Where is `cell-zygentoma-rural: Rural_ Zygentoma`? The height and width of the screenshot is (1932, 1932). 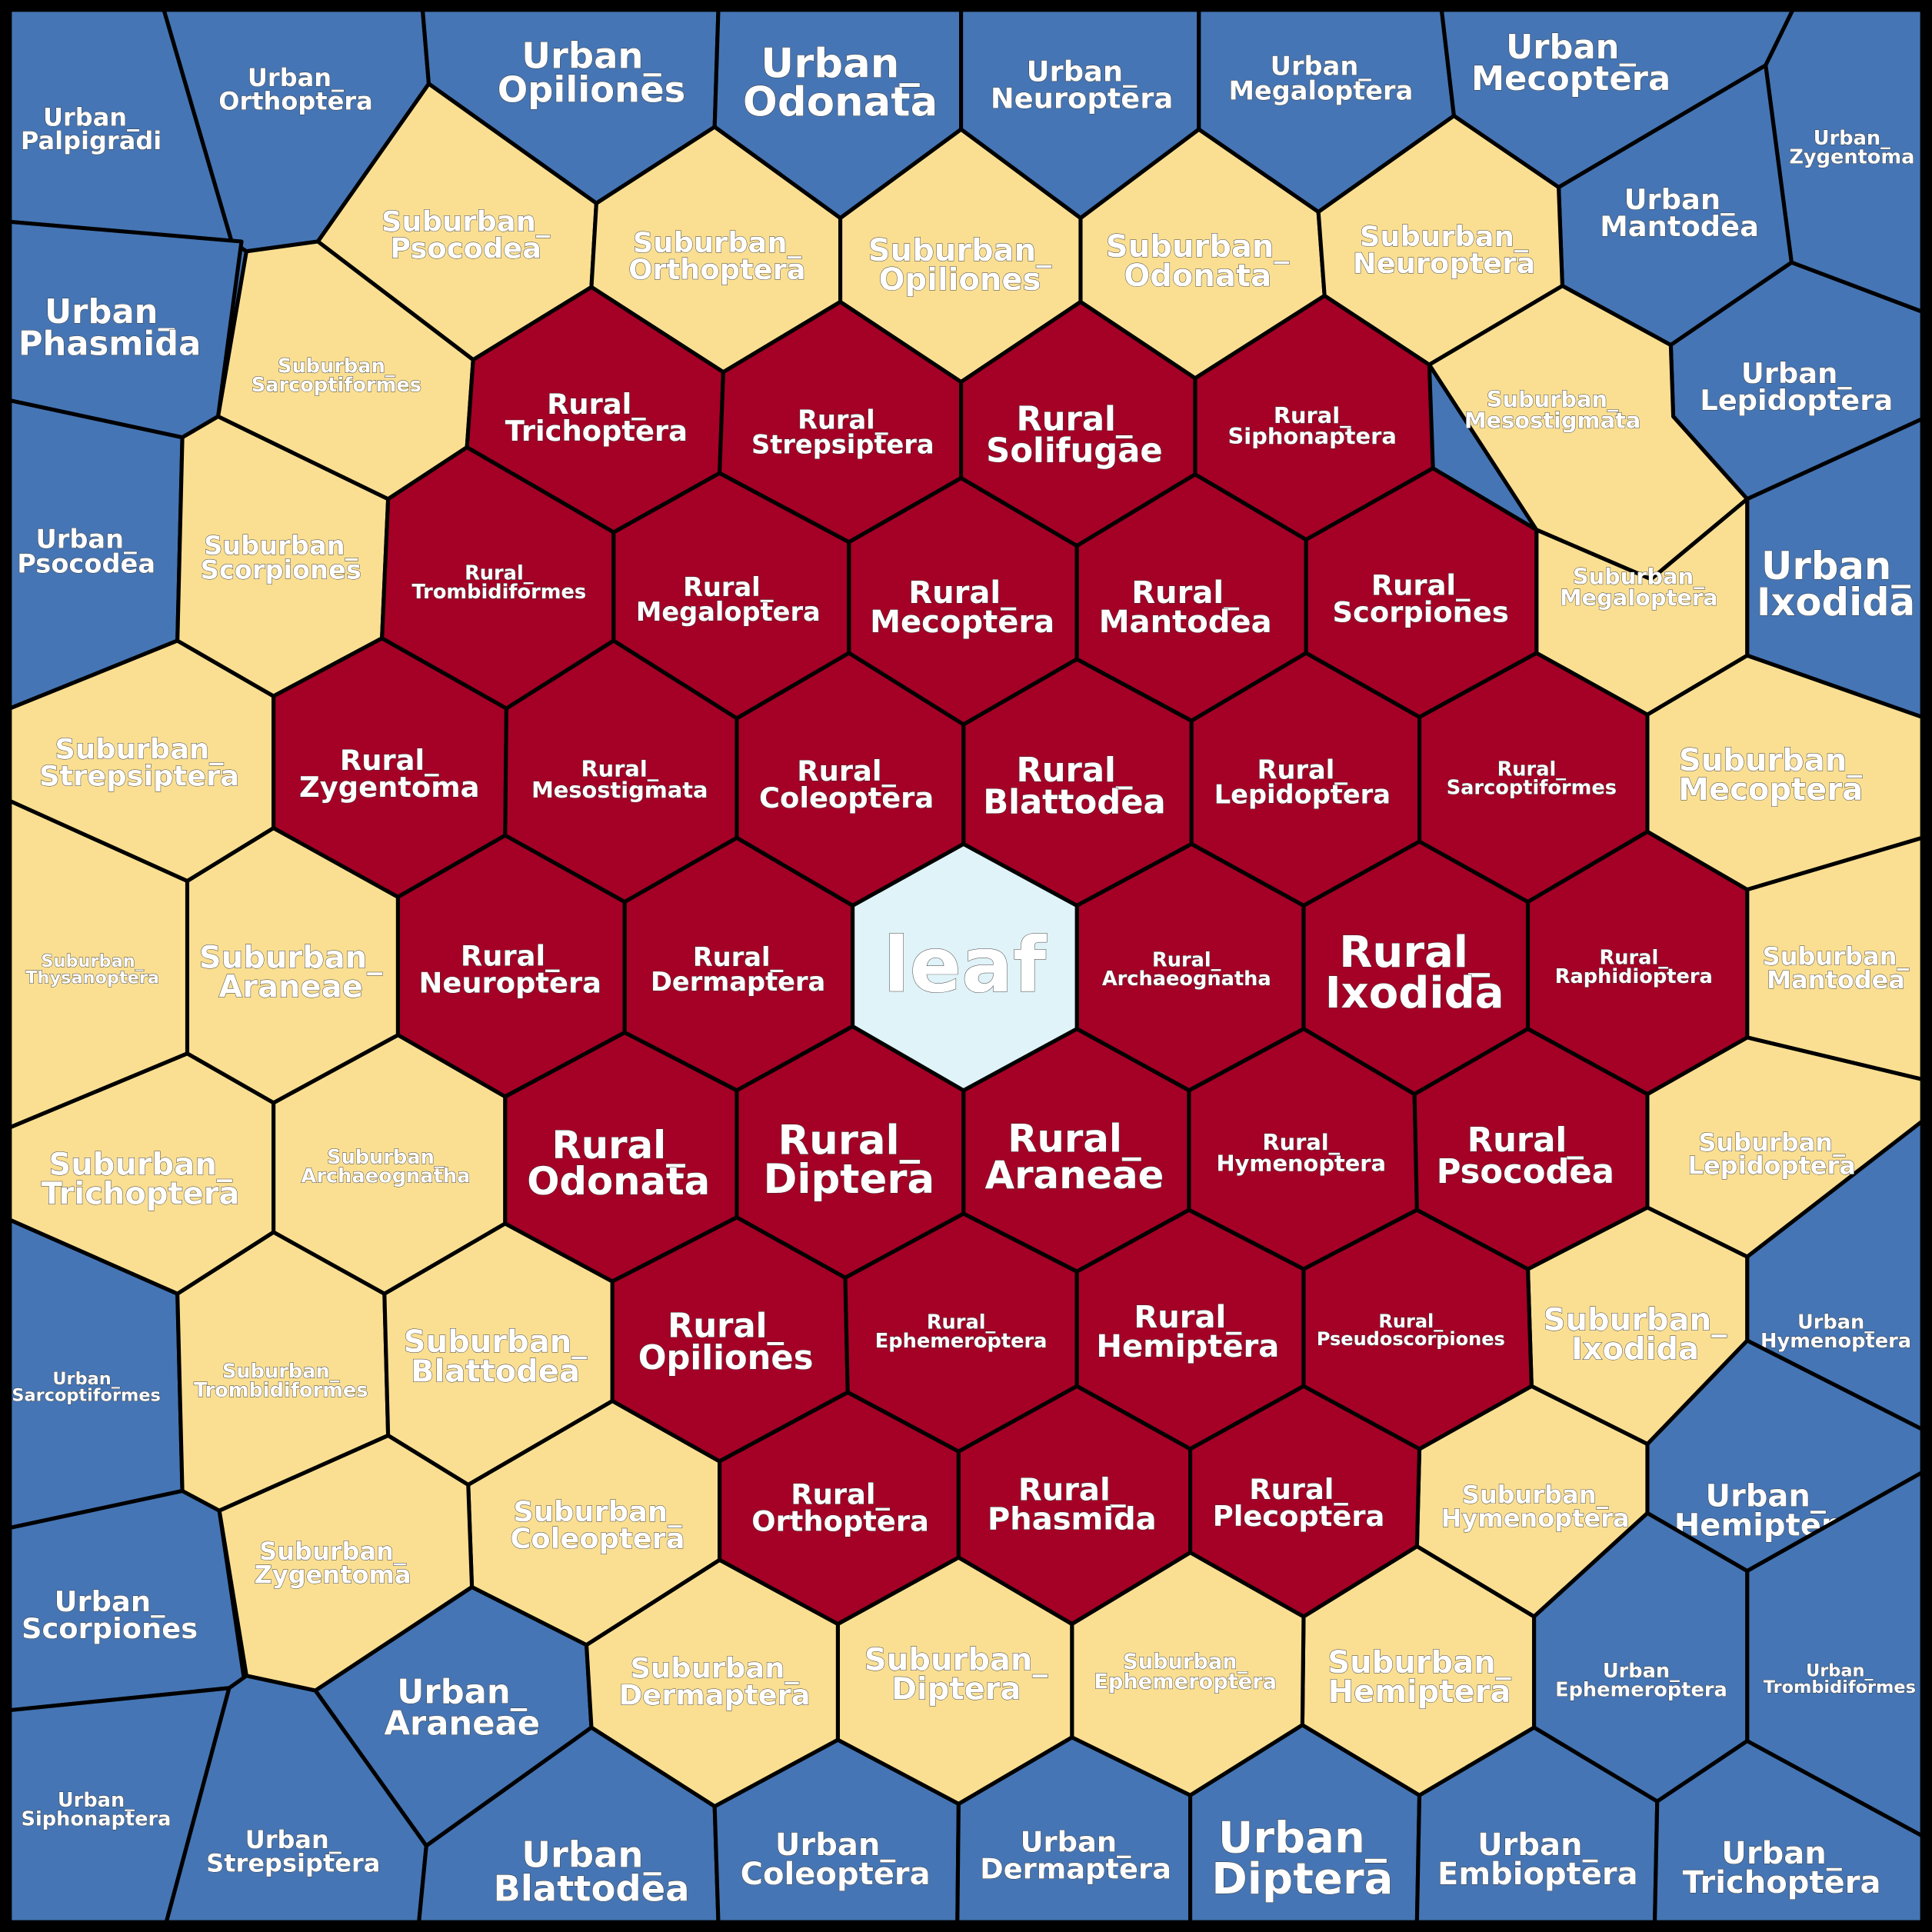
cell-zygentoma-rural: Rural_ Zygentoma is located at coordinates (390, 767).